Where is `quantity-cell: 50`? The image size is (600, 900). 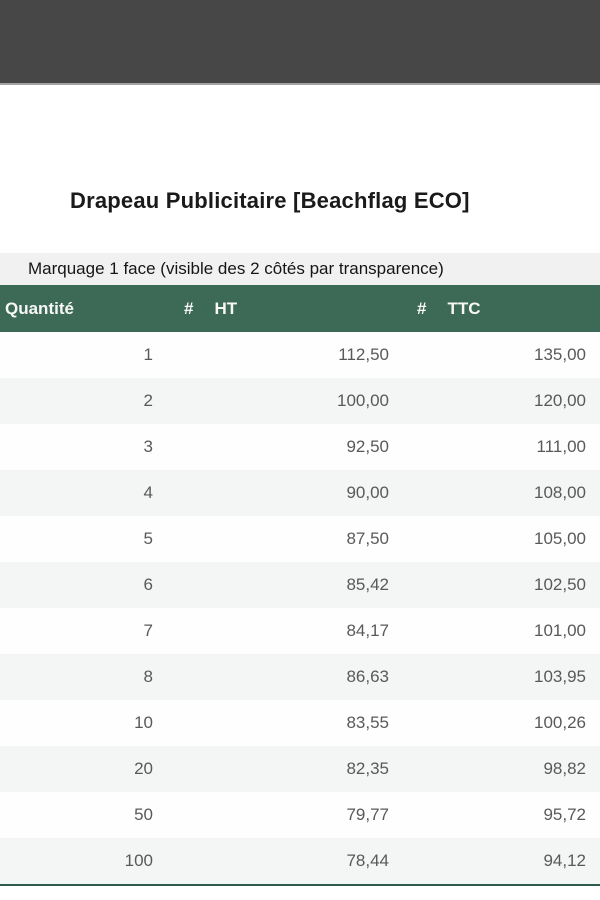
quantity-cell: 50 is located at coordinates (143, 814).